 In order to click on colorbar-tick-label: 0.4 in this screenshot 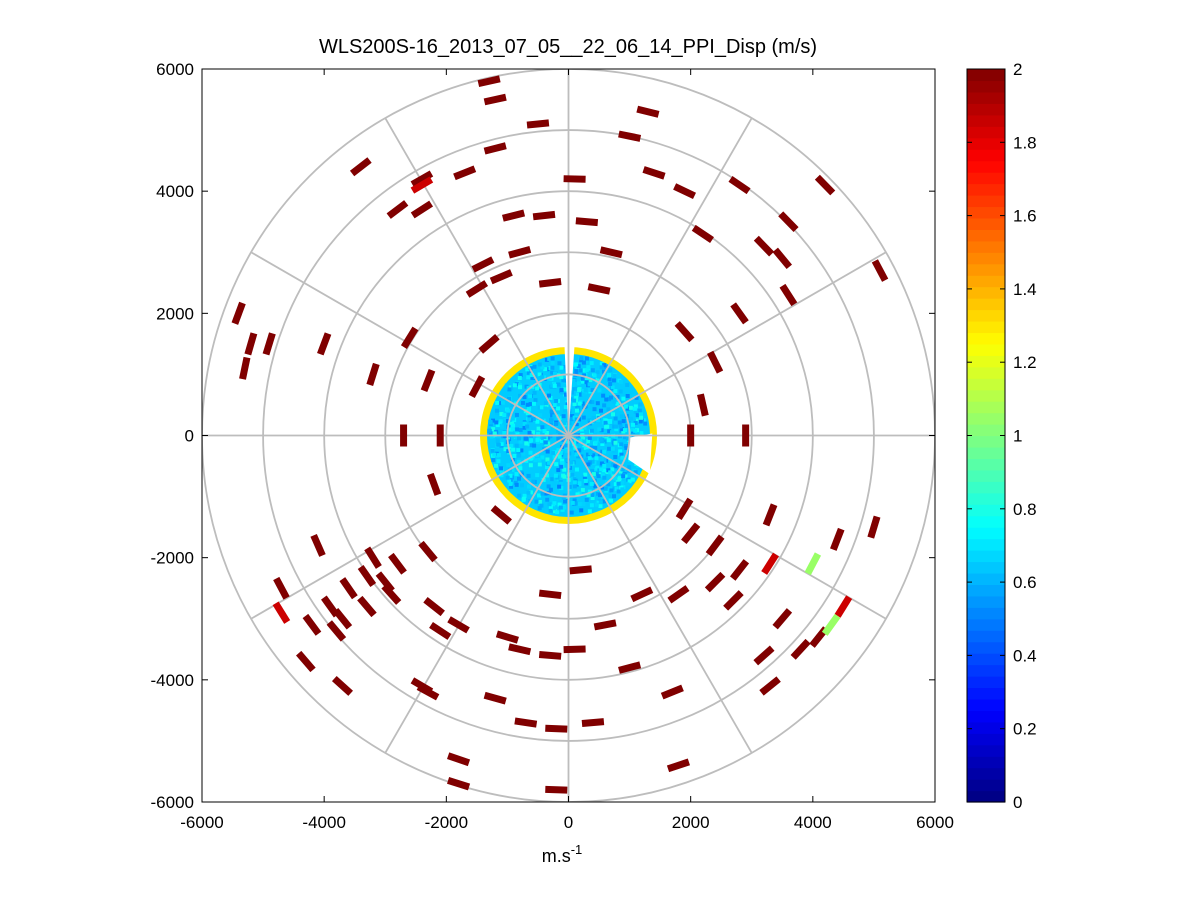, I will do `click(1025, 655)`.